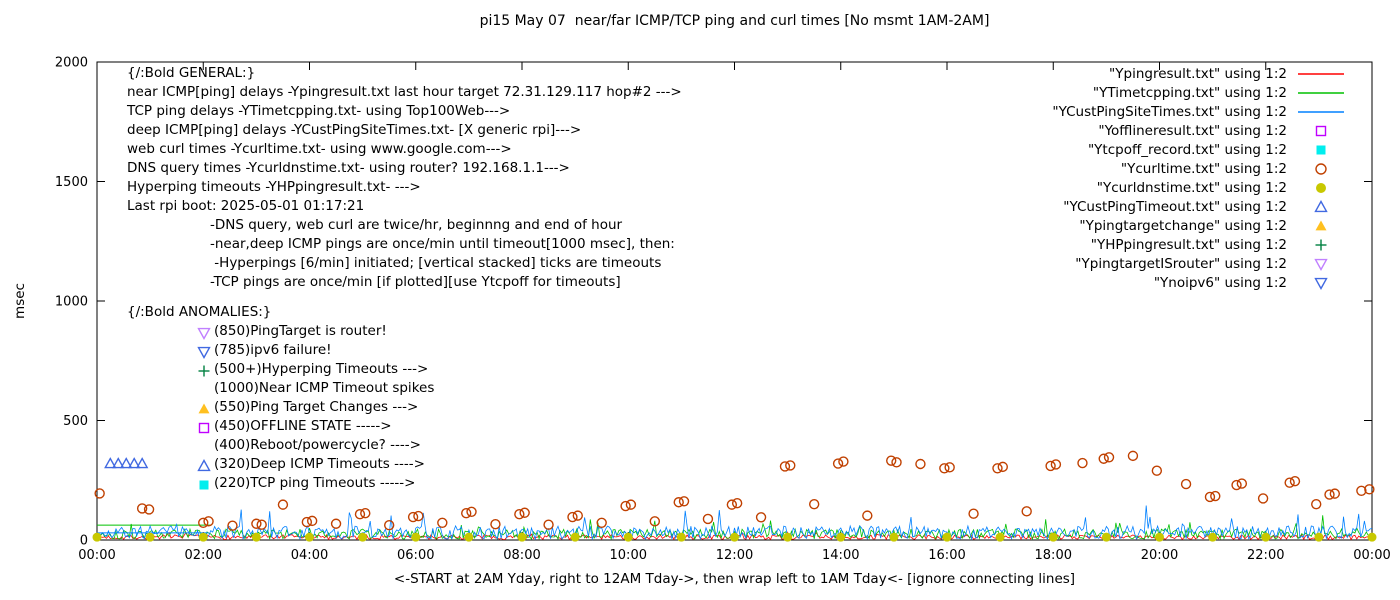 The height and width of the screenshot is (600, 1400). What do you see at coordinates (324, 388) in the screenshot?
I see `anomaly-text: (1000)Near ICMP Timeout spikes` at bounding box center [324, 388].